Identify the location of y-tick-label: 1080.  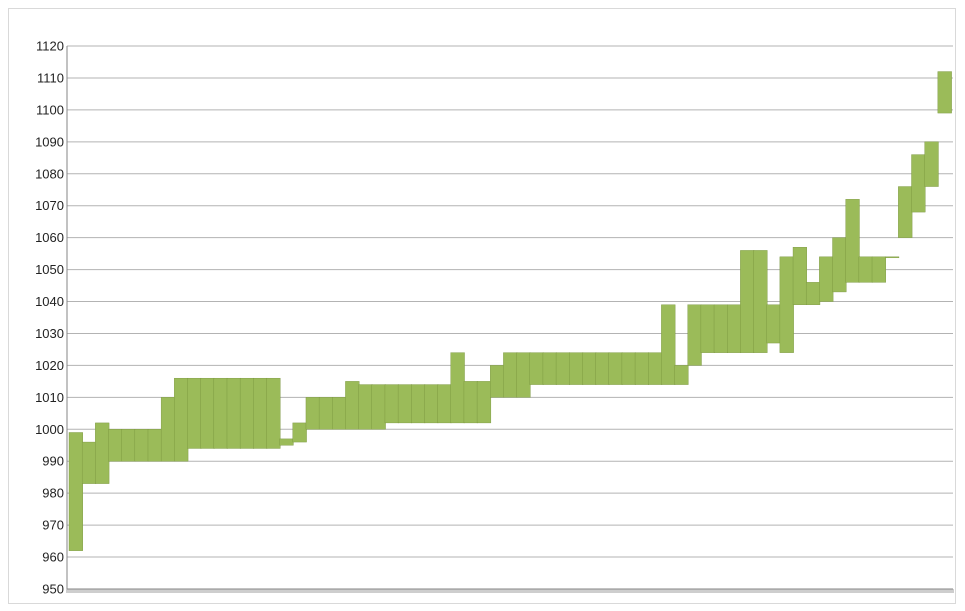
(49, 173).